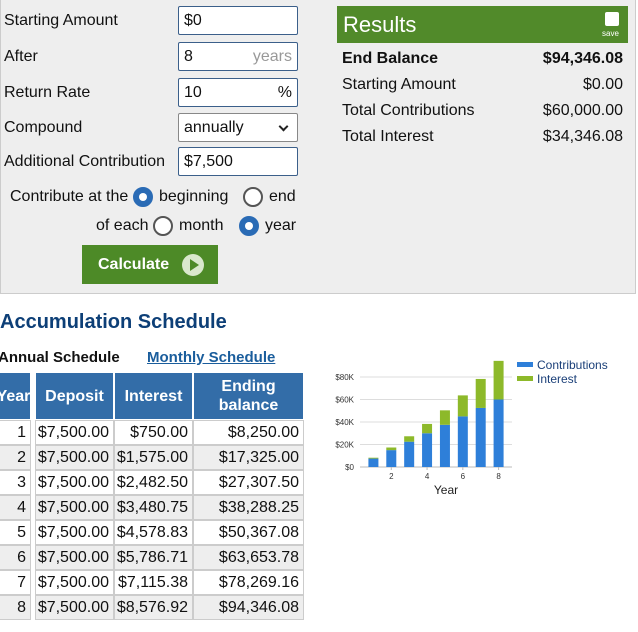  Describe the element at coordinates (582, 110) in the screenshot. I see `result-value: $60,000.00` at that location.